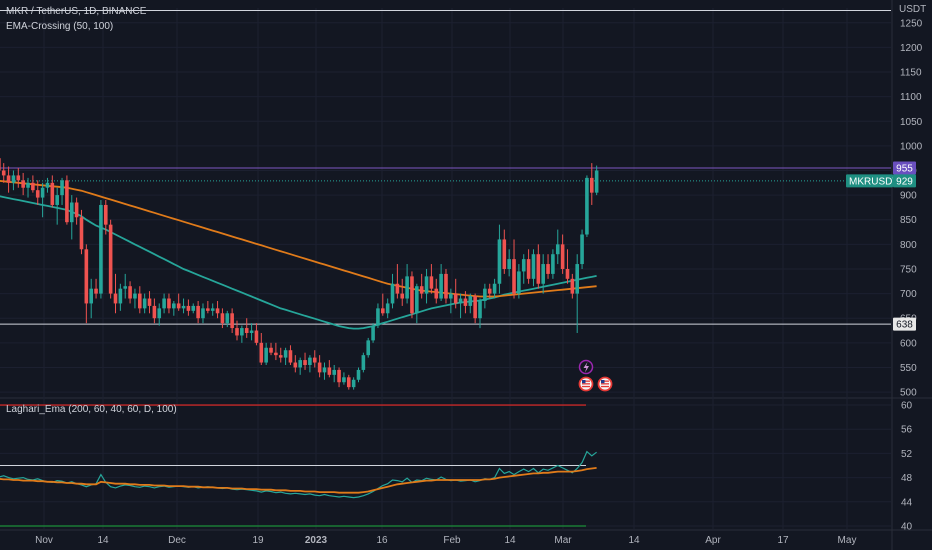 The width and height of the screenshot is (932, 550). Describe the element at coordinates (586, 384) in the screenshot. I see `us-flag-icon` at that location.